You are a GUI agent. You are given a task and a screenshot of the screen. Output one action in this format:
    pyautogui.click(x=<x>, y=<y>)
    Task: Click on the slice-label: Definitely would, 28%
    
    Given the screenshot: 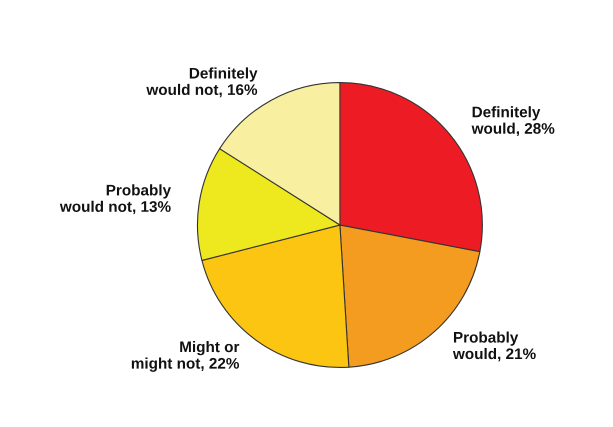 What is the action you would take?
    pyautogui.click(x=513, y=121)
    